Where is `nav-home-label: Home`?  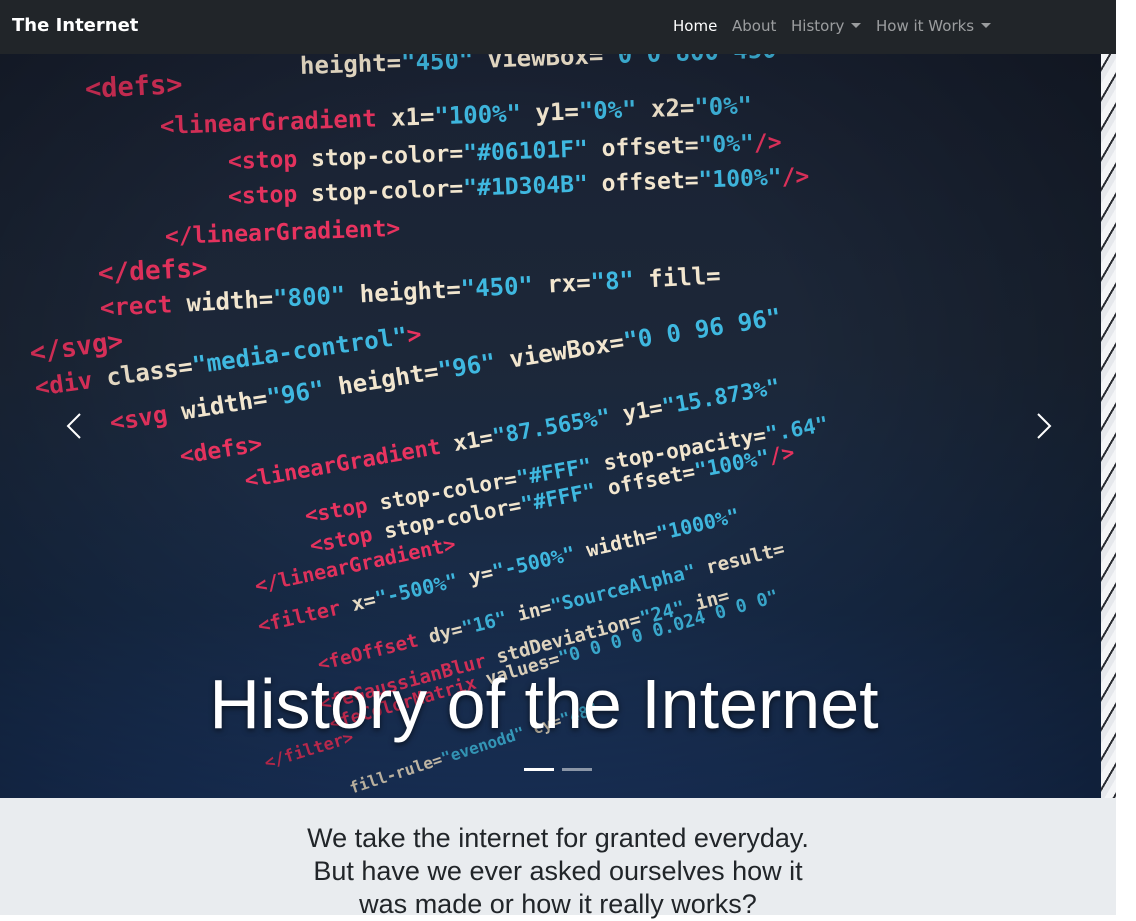 nav-home-label: Home is located at coordinates (695, 26).